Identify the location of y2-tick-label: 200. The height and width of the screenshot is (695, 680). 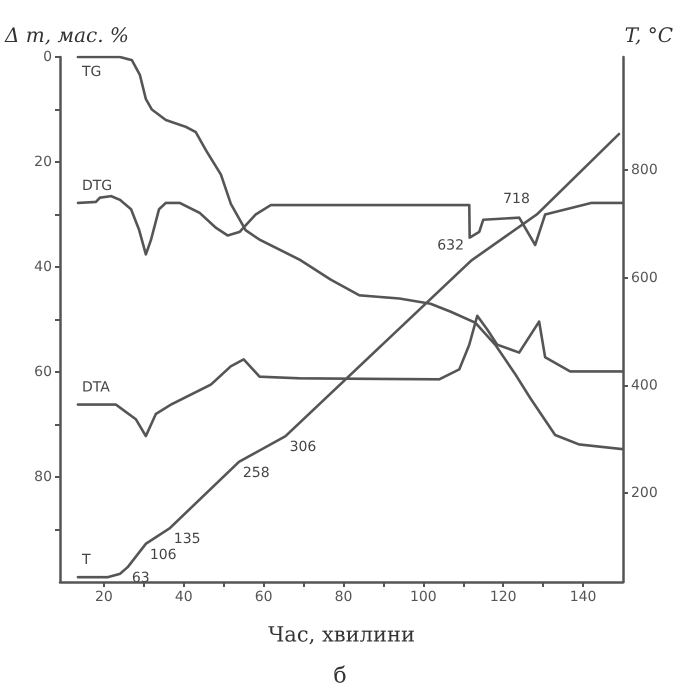
(644, 493).